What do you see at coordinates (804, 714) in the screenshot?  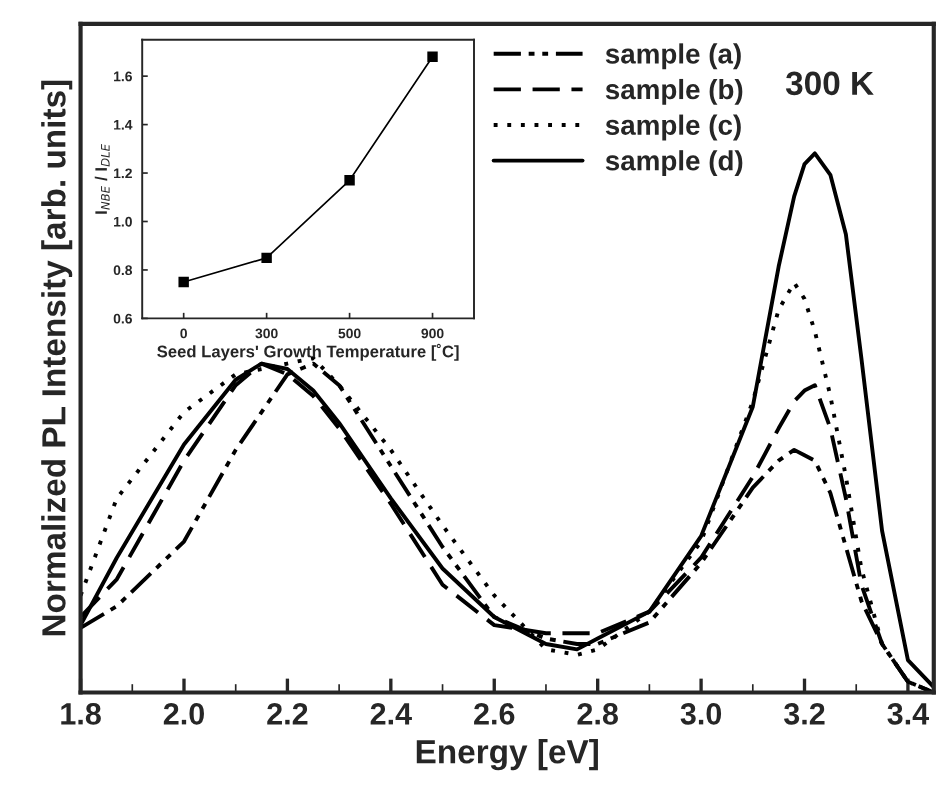 I see `x-tick-label: 3.2` at bounding box center [804, 714].